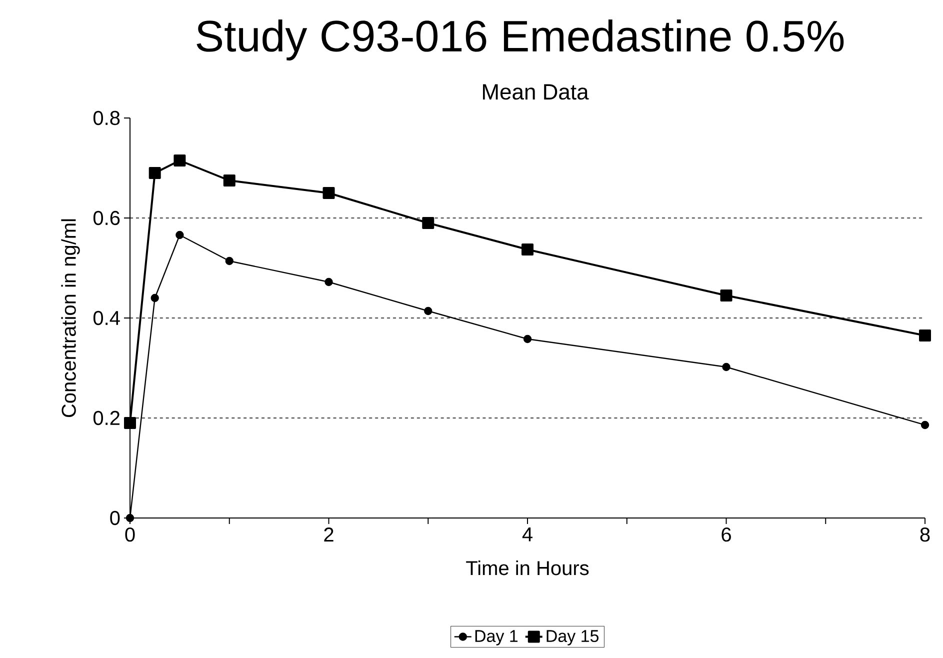 This screenshot has height=658, width=943. What do you see at coordinates (527, 535) in the screenshot?
I see `x-tick-label: 4` at bounding box center [527, 535].